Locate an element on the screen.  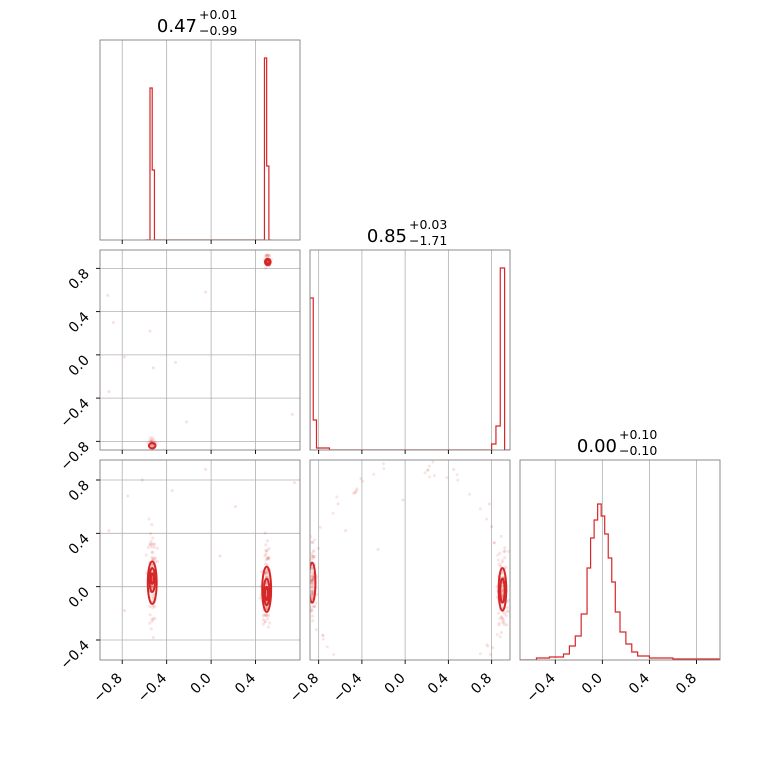
panel-hist-0: 0.47+0.01−0.99 is located at coordinates (200, 125).